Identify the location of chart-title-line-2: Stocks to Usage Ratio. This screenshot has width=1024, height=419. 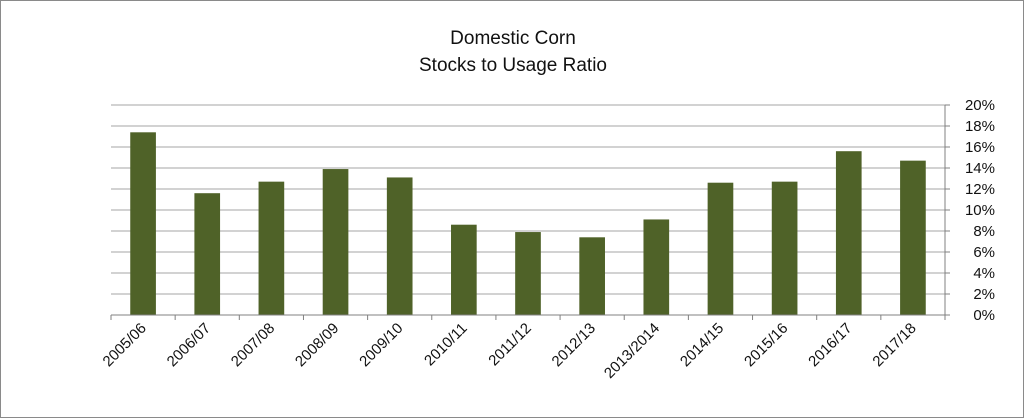
(513, 65).